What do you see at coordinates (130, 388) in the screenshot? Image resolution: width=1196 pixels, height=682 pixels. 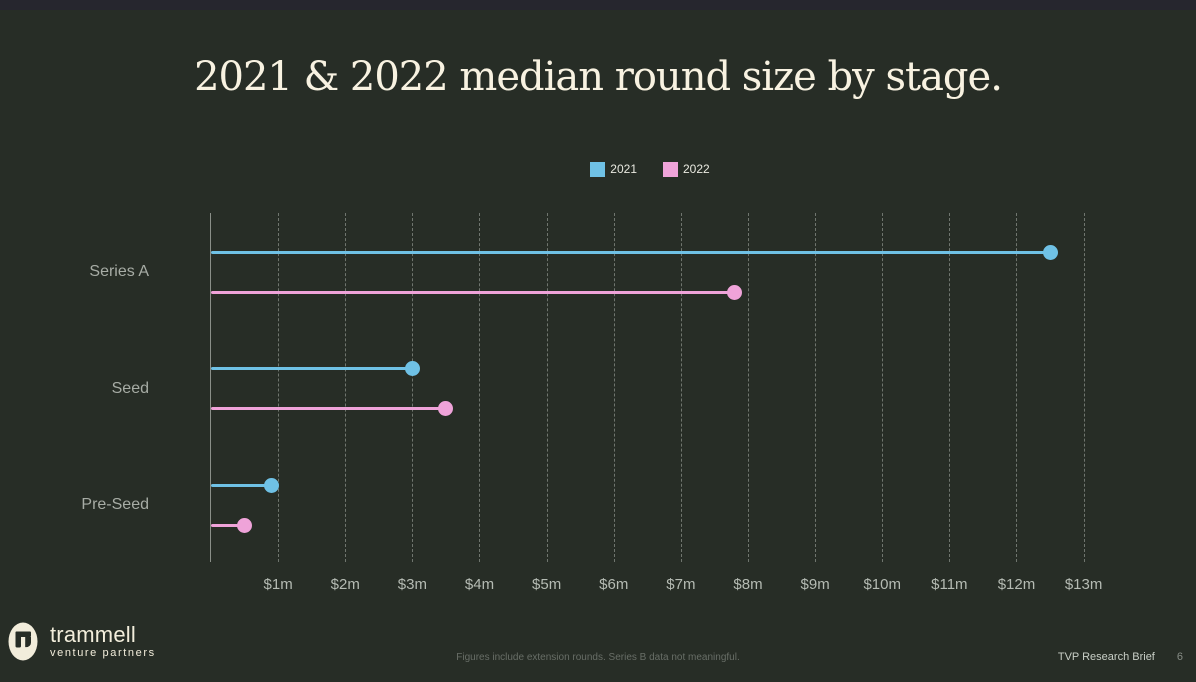 I see `category-label-seed: Seed` at bounding box center [130, 388].